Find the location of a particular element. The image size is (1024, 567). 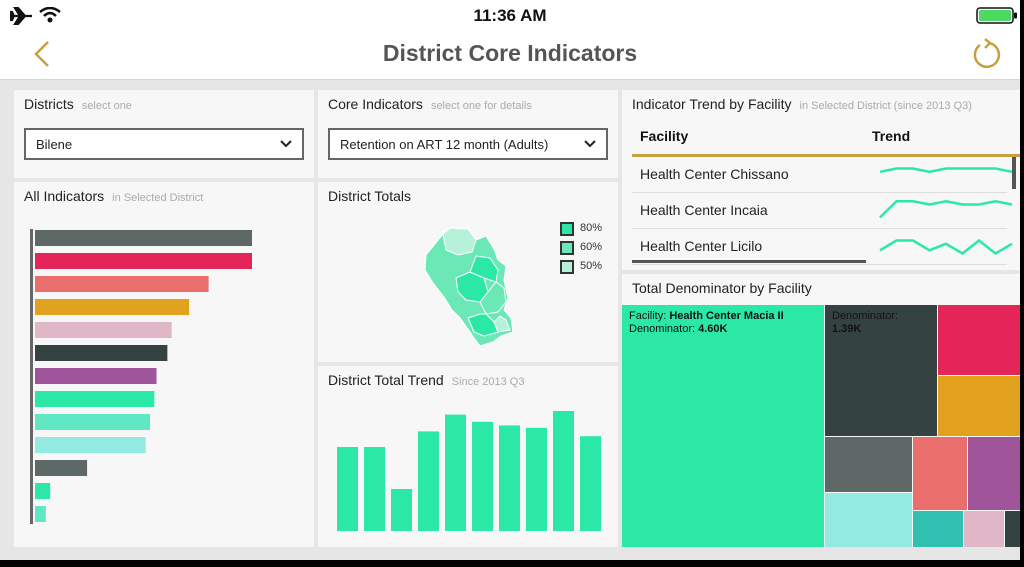

table-row: Health Center Incaia is located at coordinates (819, 211).